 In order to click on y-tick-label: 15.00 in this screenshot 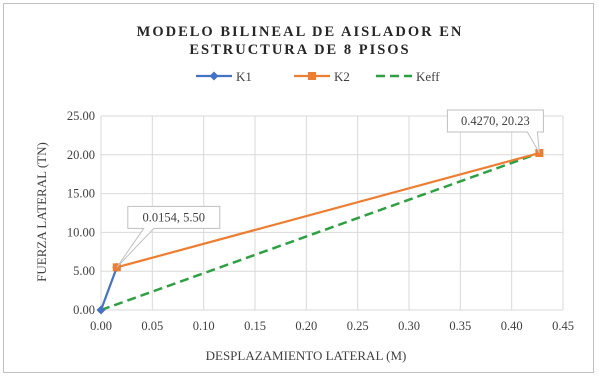, I will do `click(81, 194)`.